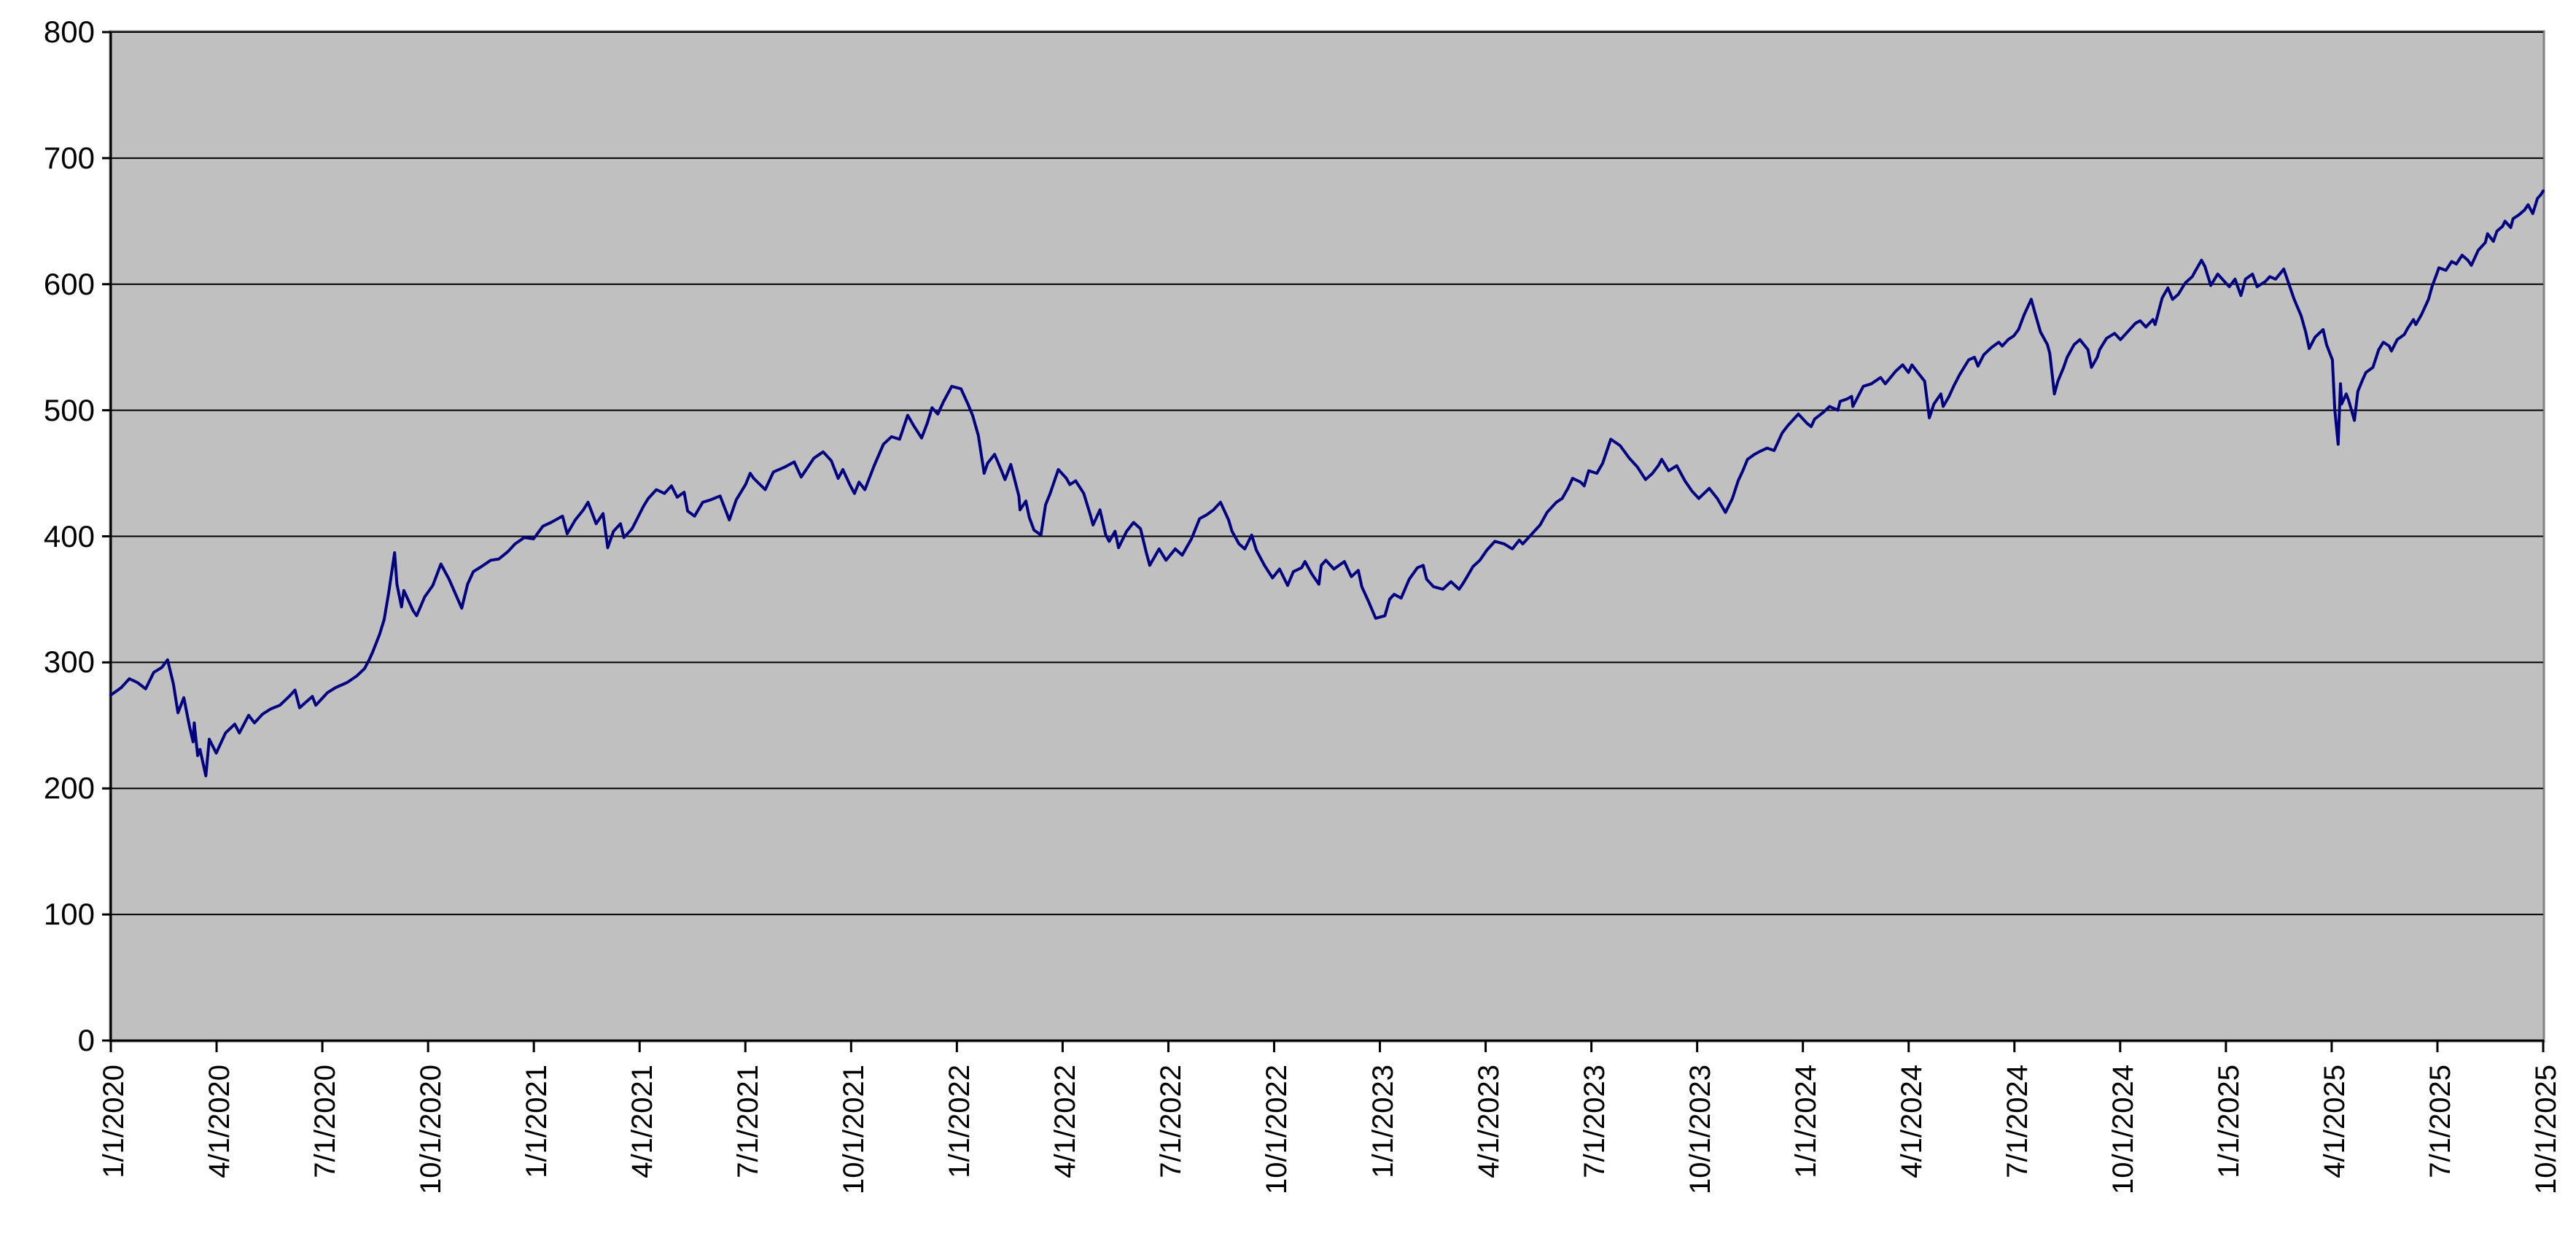 This screenshot has width=2576, height=1252. What do you see at coordinates (1700, 1129) in the screenshot?
I see `x-axis-label-10-1-2023: 10/1/2023` at bounding box center [1700, 1129].